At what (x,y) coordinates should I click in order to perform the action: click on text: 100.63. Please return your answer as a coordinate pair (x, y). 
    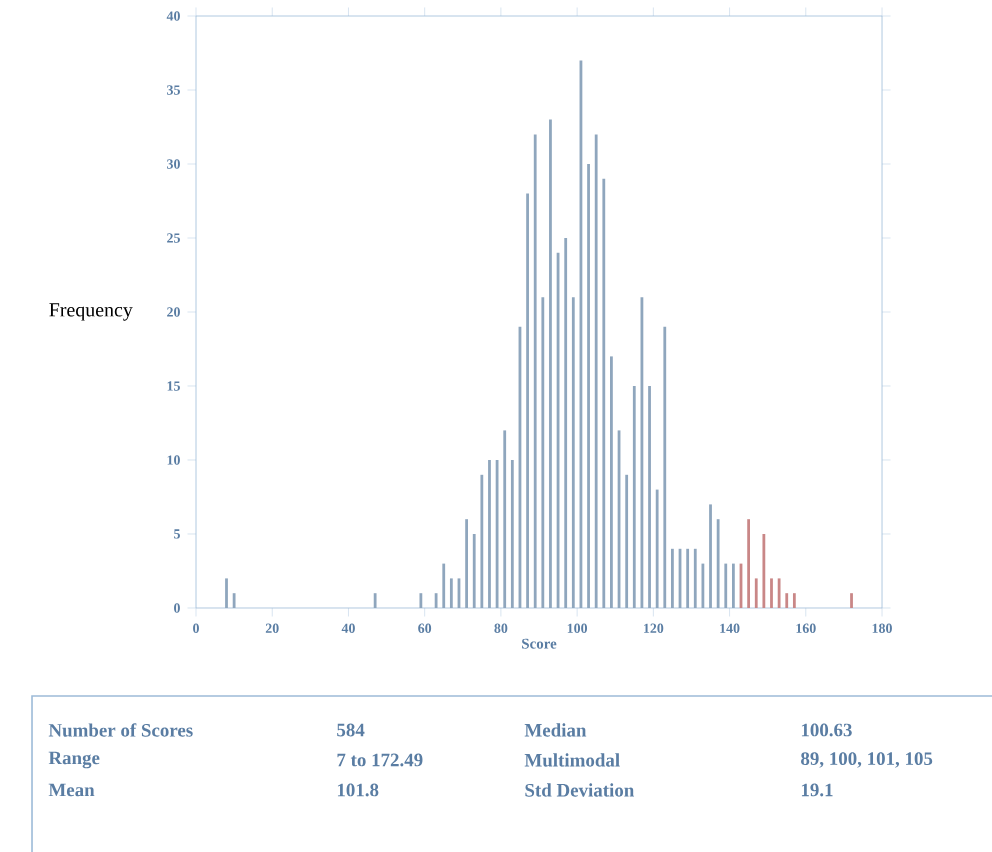
    Looking at the image, I should click on (826, 730).